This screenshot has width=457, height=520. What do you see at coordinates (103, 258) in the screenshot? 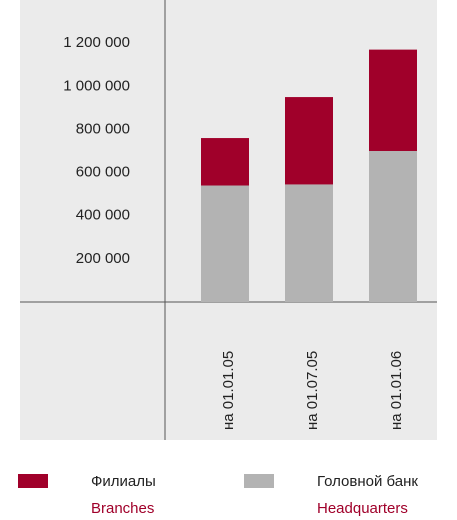
I see `y-tick-label: 200 000` at bounding box center [103, 258].